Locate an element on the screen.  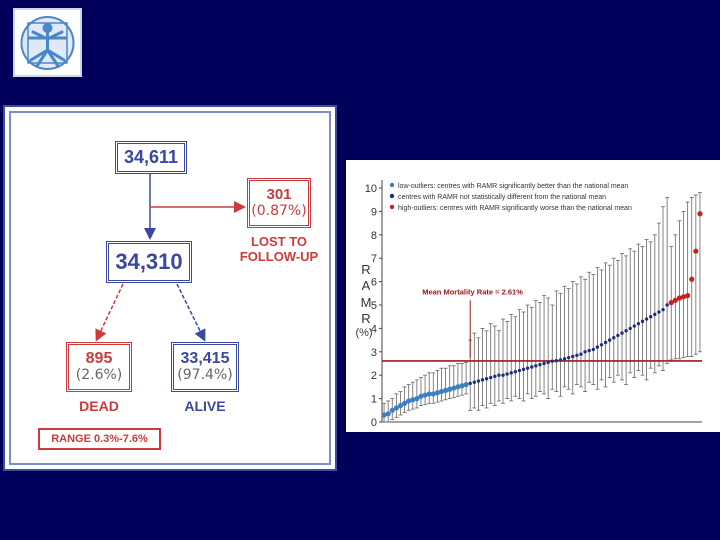
total-box: 34,611 is located at coordinates (151, 157).